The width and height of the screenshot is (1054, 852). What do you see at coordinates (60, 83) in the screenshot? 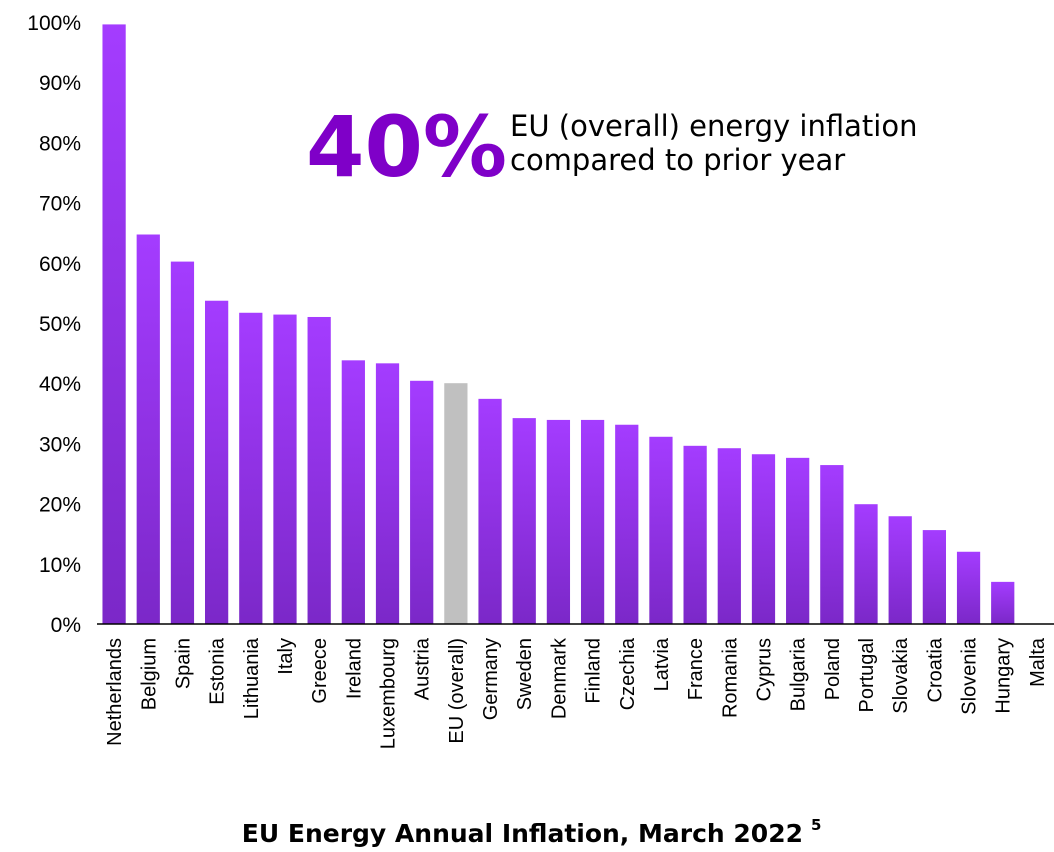
I see `y-tick-label: 90%` at bounding box center [60, 83].